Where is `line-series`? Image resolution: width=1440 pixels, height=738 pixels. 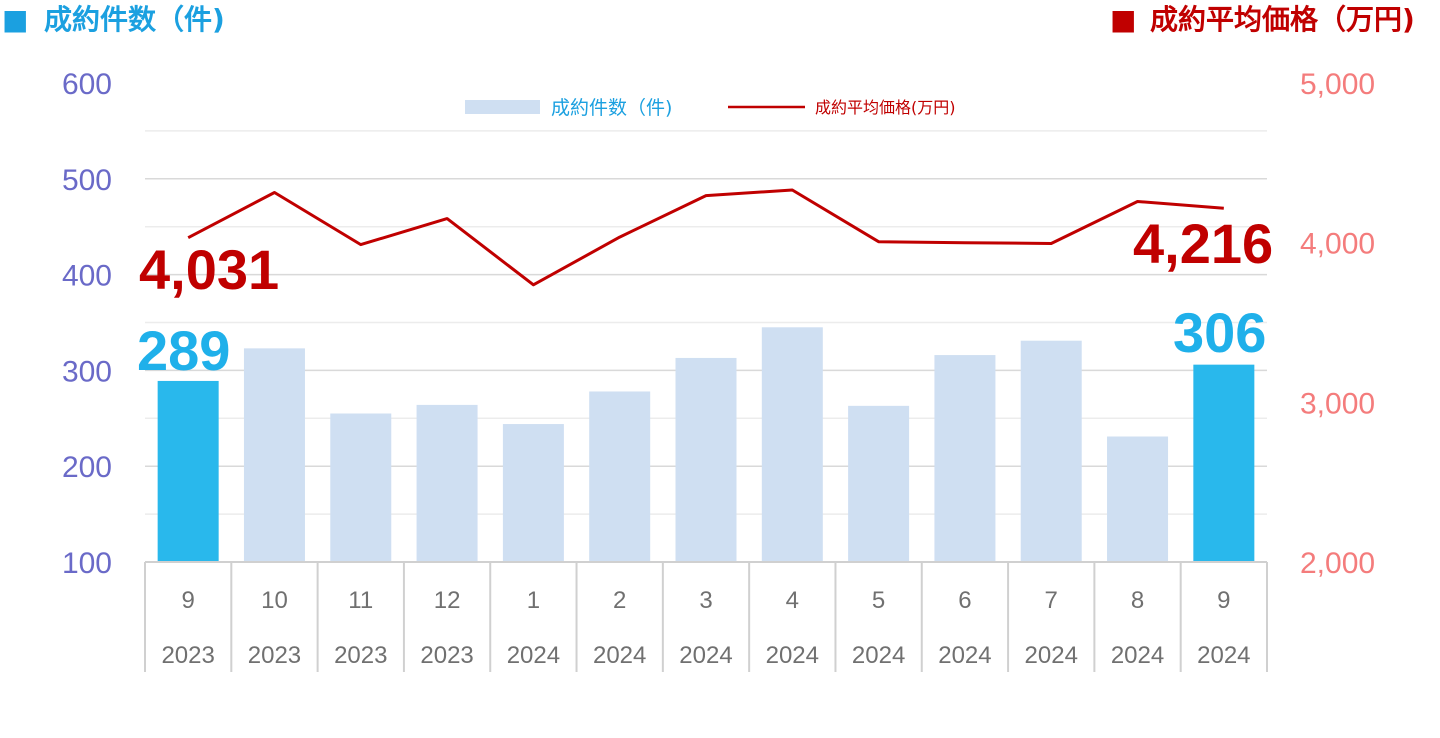 line-series is located at coordinates (705, 237).